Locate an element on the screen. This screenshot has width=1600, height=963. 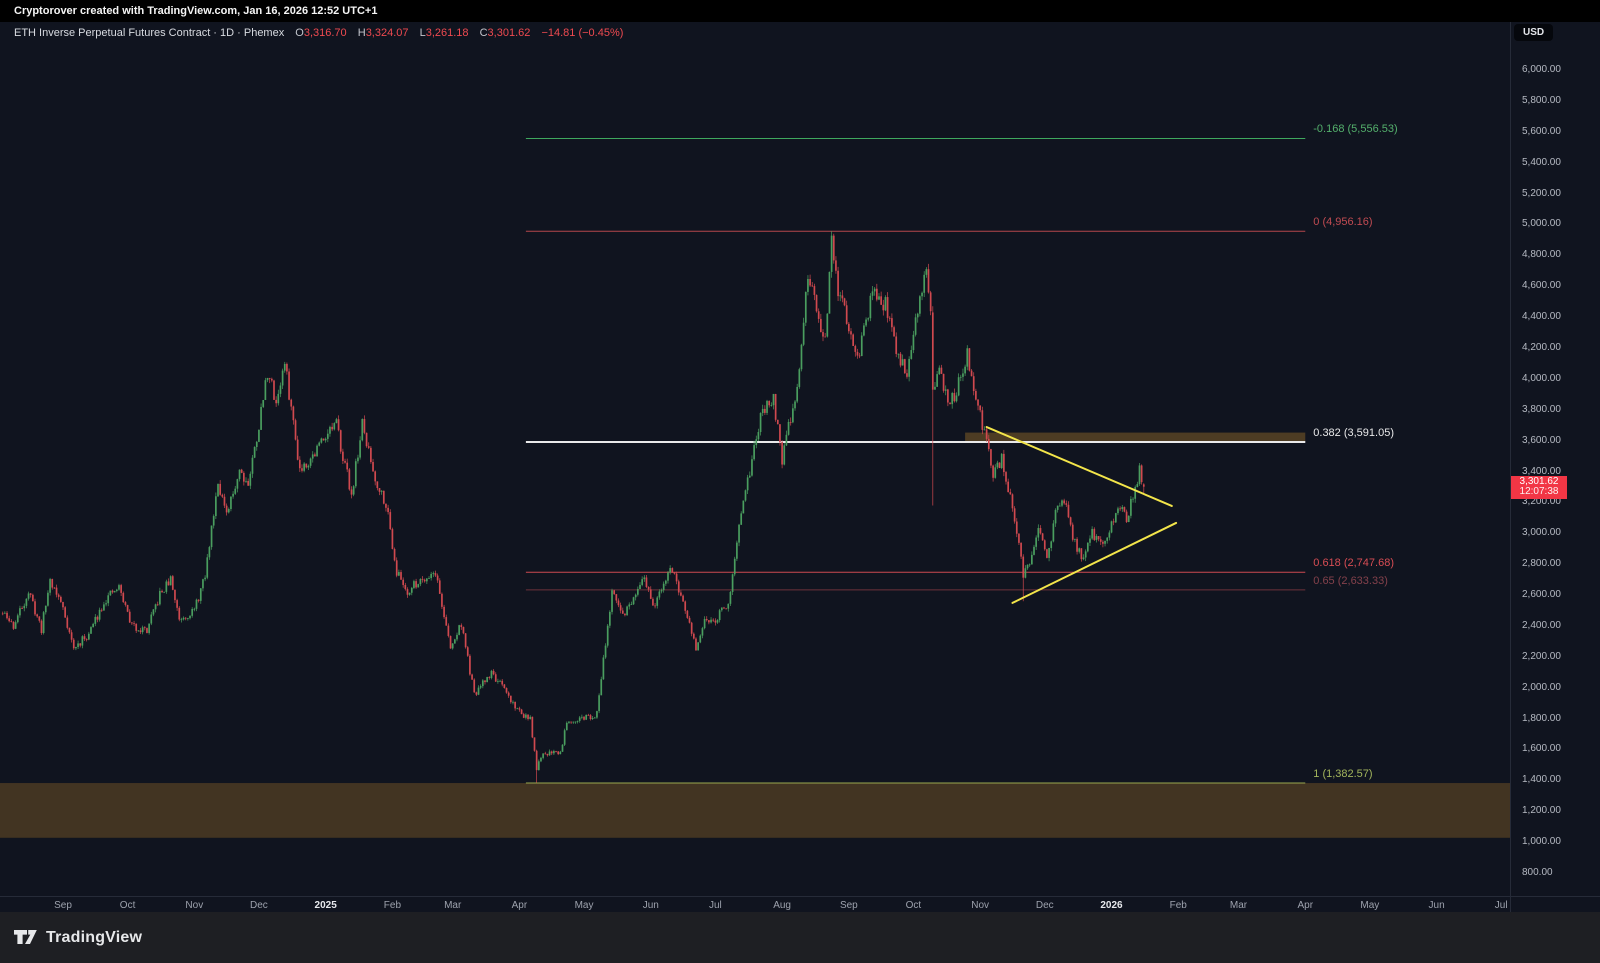
last-price-value: 3,301.62 is located at coordinates (1539, 481).